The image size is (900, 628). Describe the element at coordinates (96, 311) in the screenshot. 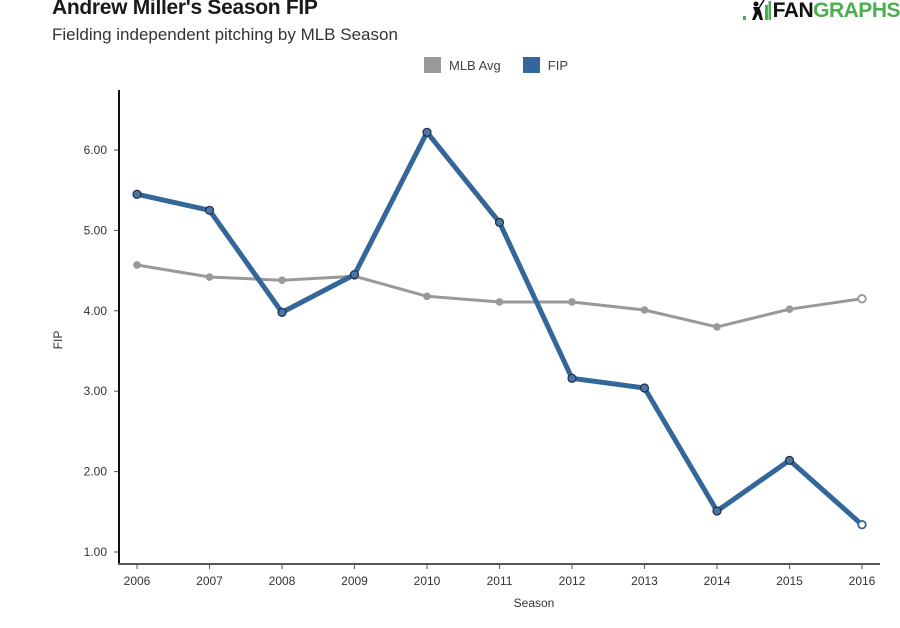

I see `y-tick-label: 4.00` at that location.